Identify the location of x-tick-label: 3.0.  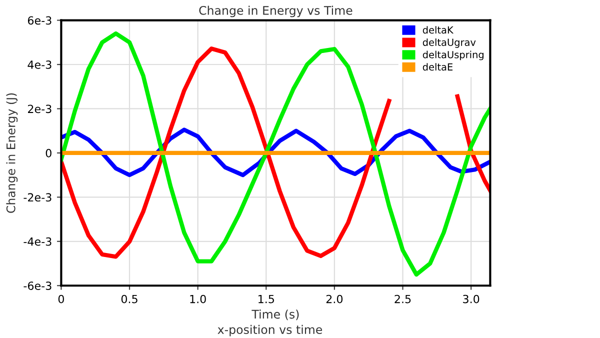
(471, 299).